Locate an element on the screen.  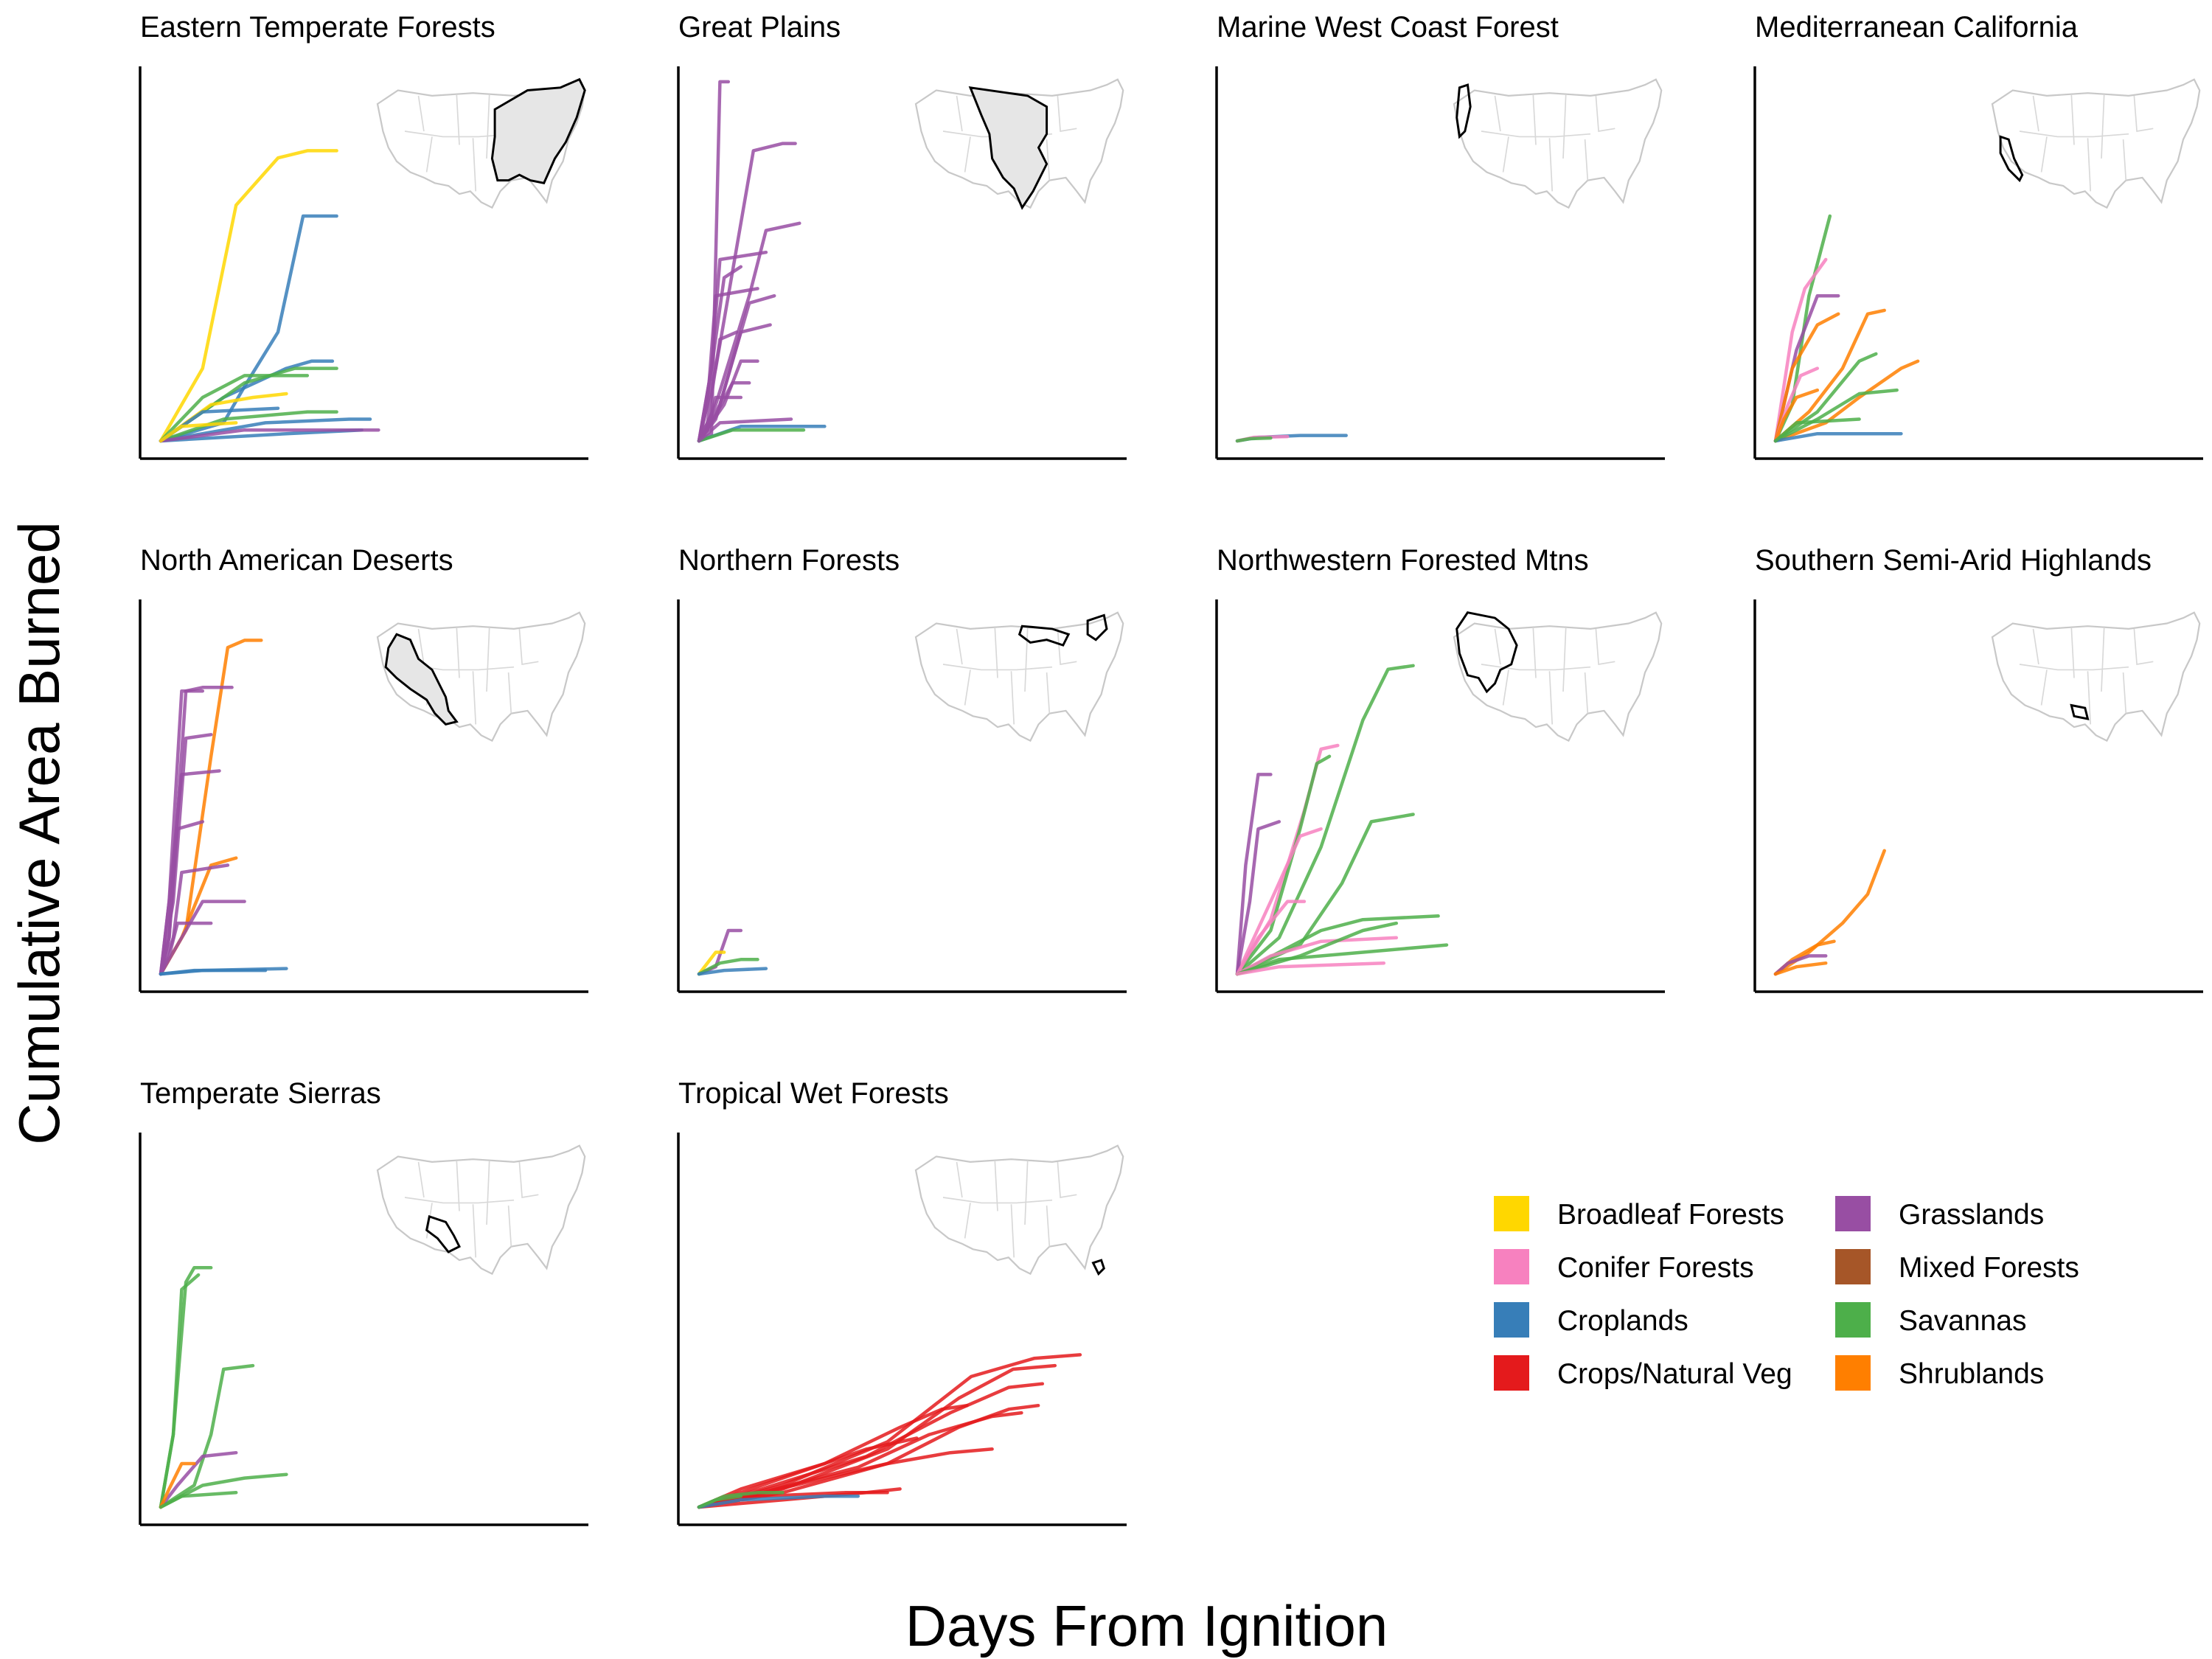
facet-panel: Temperate Sierras is located at coordinates (363, 1301).